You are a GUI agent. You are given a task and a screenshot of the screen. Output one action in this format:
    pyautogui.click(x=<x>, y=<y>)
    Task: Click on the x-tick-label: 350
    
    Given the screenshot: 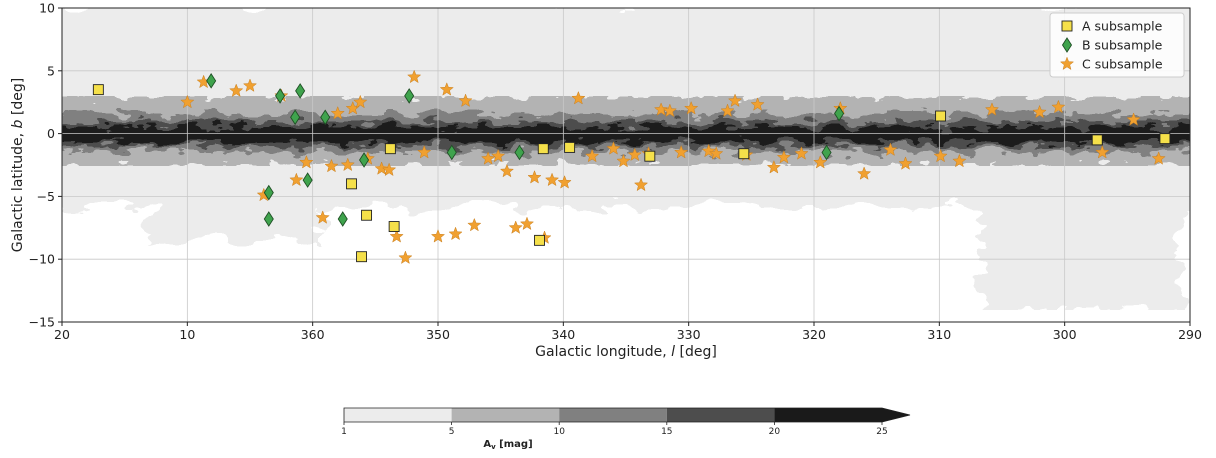 What is the action you would take?
    pyautogui.click(x=438, y=334)
    